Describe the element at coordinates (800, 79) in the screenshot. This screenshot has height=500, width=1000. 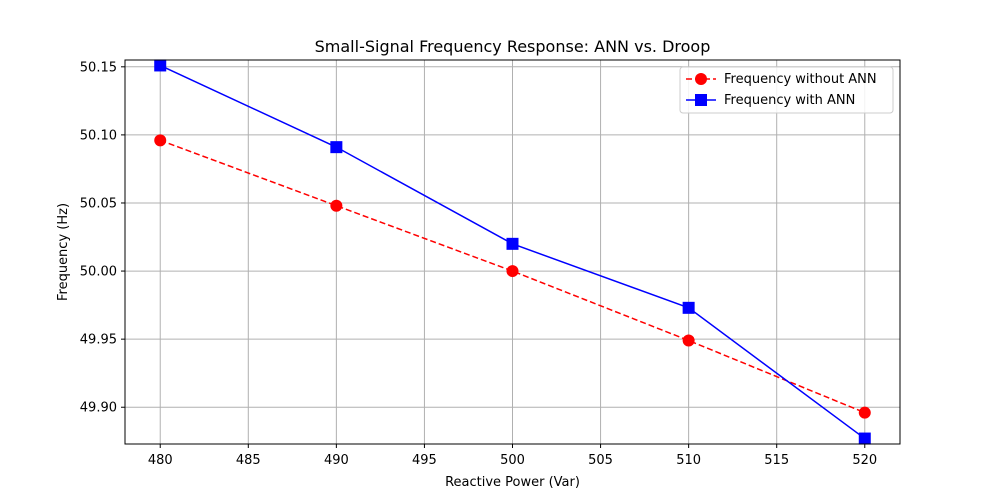
I see `legend-label-without-ann: Frequency without ANN` at that location.